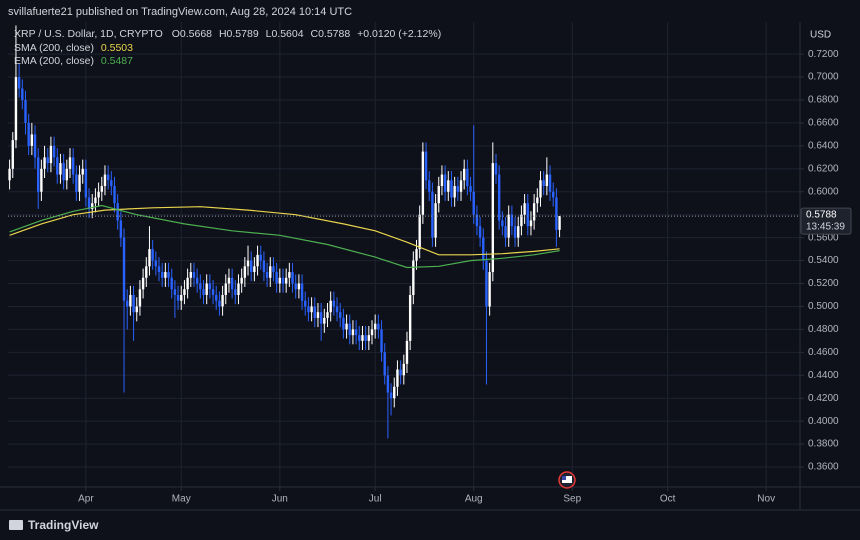 Image resolution: width=860 pixels, height=540 pixels. Describe the element at coordinates (314, 34) in the screenshot. I see `ohlc-label: C` at that location.